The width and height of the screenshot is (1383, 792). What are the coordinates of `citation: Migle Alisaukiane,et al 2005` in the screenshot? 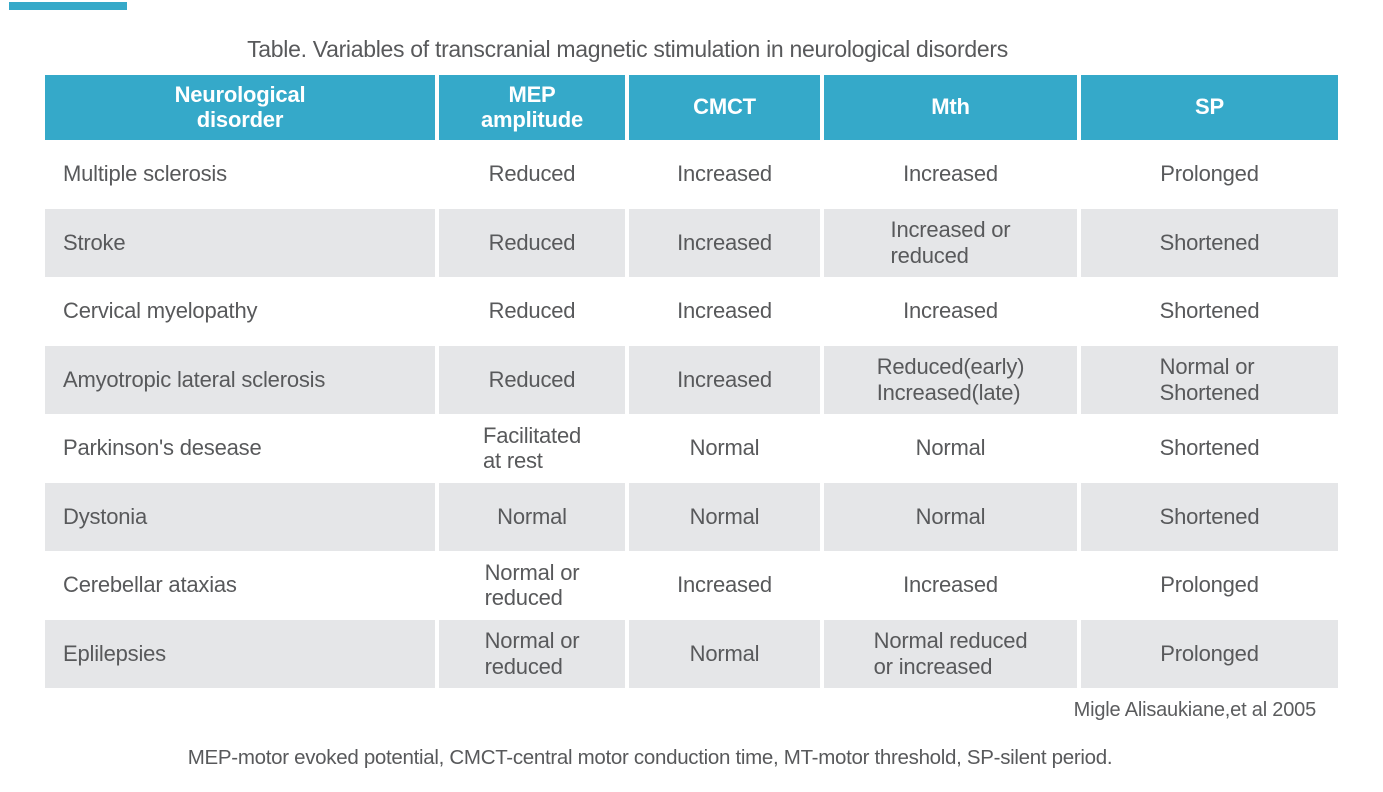 It's located at (691, 710).